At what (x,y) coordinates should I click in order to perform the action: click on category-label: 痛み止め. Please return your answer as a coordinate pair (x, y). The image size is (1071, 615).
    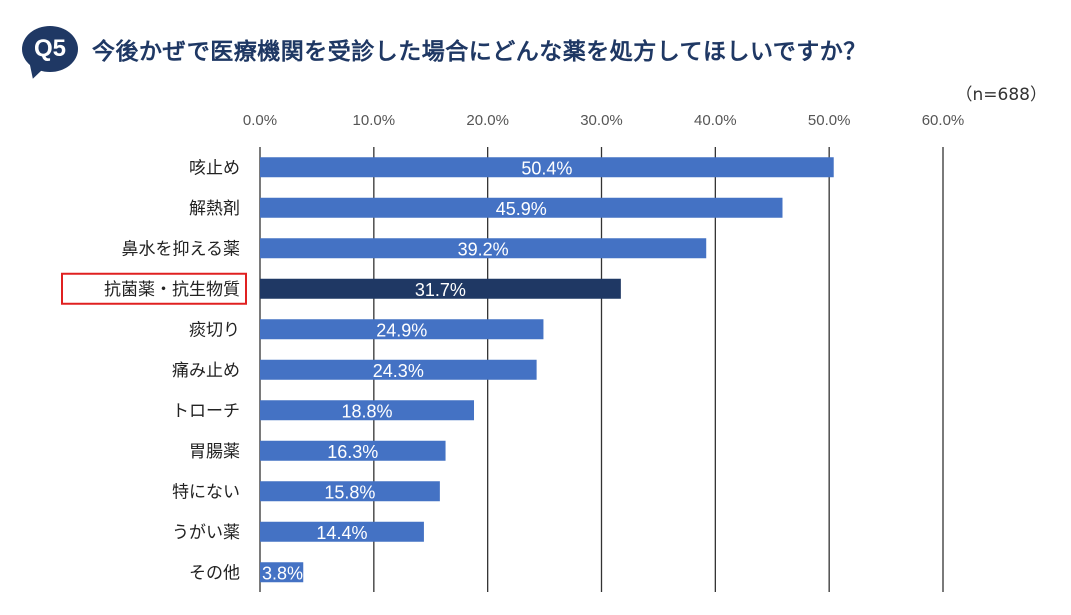
    Looking at the image, I should click on (206, 371).